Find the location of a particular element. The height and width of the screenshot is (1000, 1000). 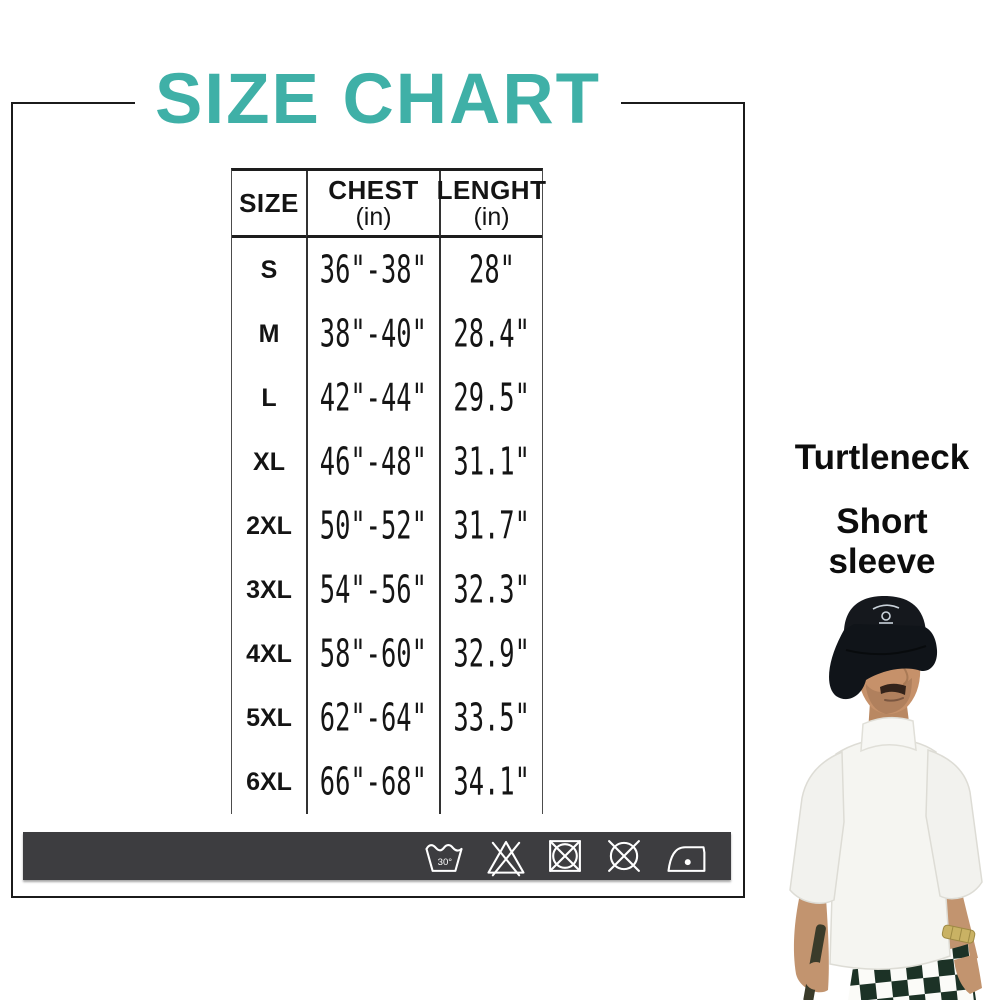

table-row-size: L is located at coordinates (269, 398).